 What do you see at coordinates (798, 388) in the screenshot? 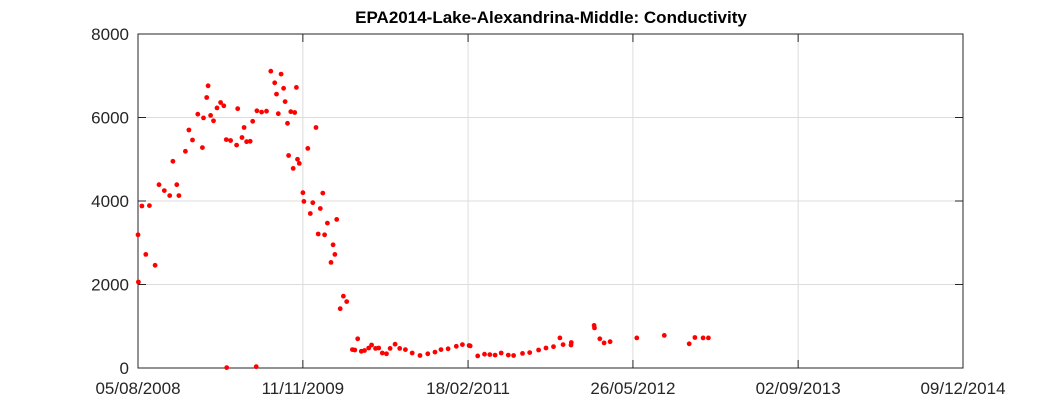
I see `x-tick-label: 02/09/2013` at bounding box center [798, 388].